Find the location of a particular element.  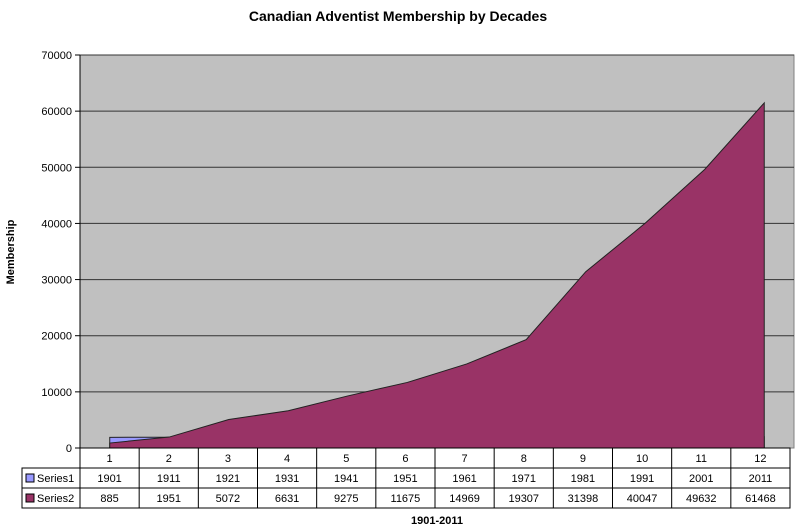

y-tick-label: 60000 is located at coordinates (56, 112).